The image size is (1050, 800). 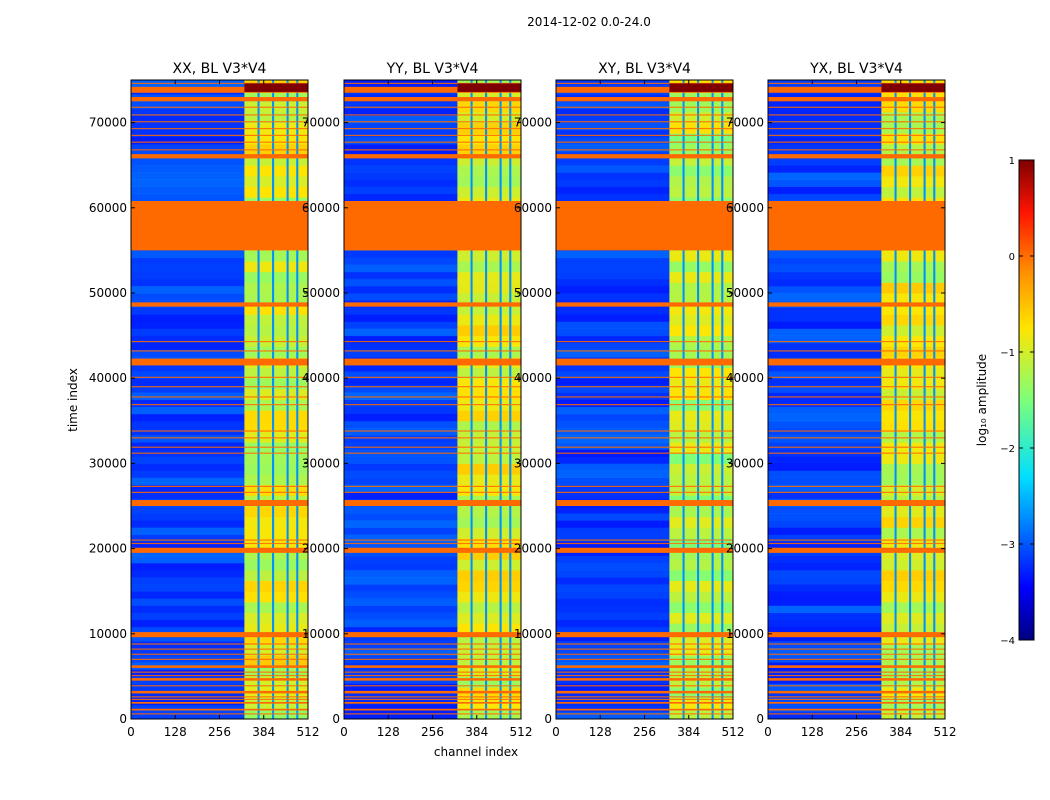 I want to click on y-axis-label: time index, so click(x=73, y=400).